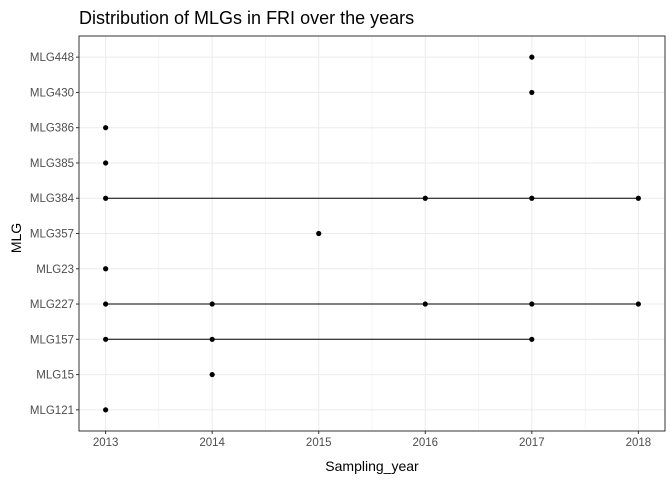 The height and width of the screenshot is (480, 672). Describe the element at coordinates (106, 339) in the screenshot. I see `data-point-mlg157-2013` at that location.